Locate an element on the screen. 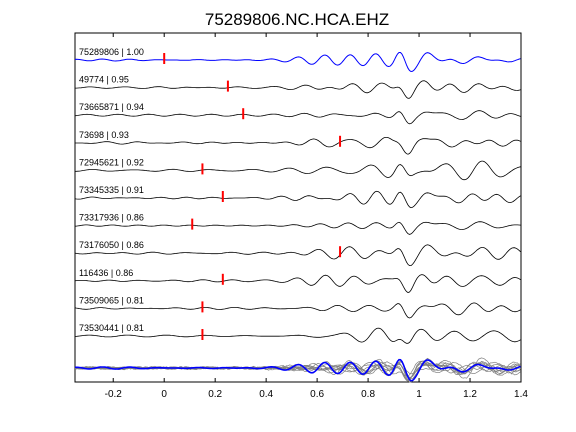 This screenshot has width=576, height=432. x-tick-label: 0.8 is located at coordinates (368, 394).